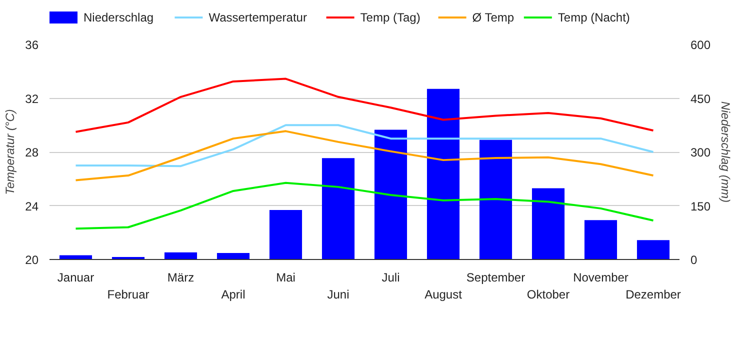 This screenshot has width=750, height=350. Describe the element at coordinates (700, 206) in the screenshot. I see `y2-tick-label: 150` at that location.